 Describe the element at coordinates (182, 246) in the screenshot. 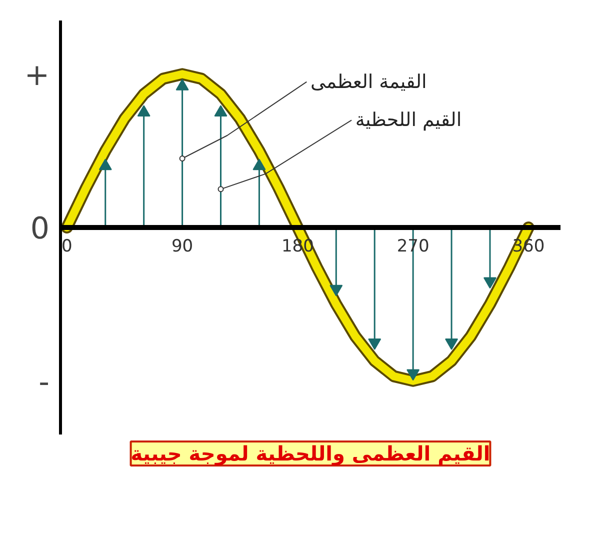

I see `x-tick-label: 90` at that location.